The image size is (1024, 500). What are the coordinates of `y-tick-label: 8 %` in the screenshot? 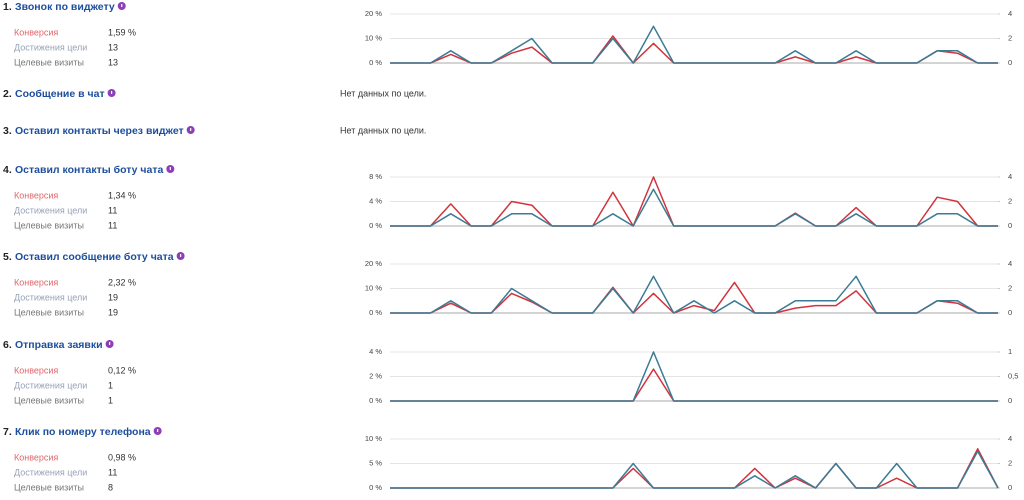 It's located at (375, 176).